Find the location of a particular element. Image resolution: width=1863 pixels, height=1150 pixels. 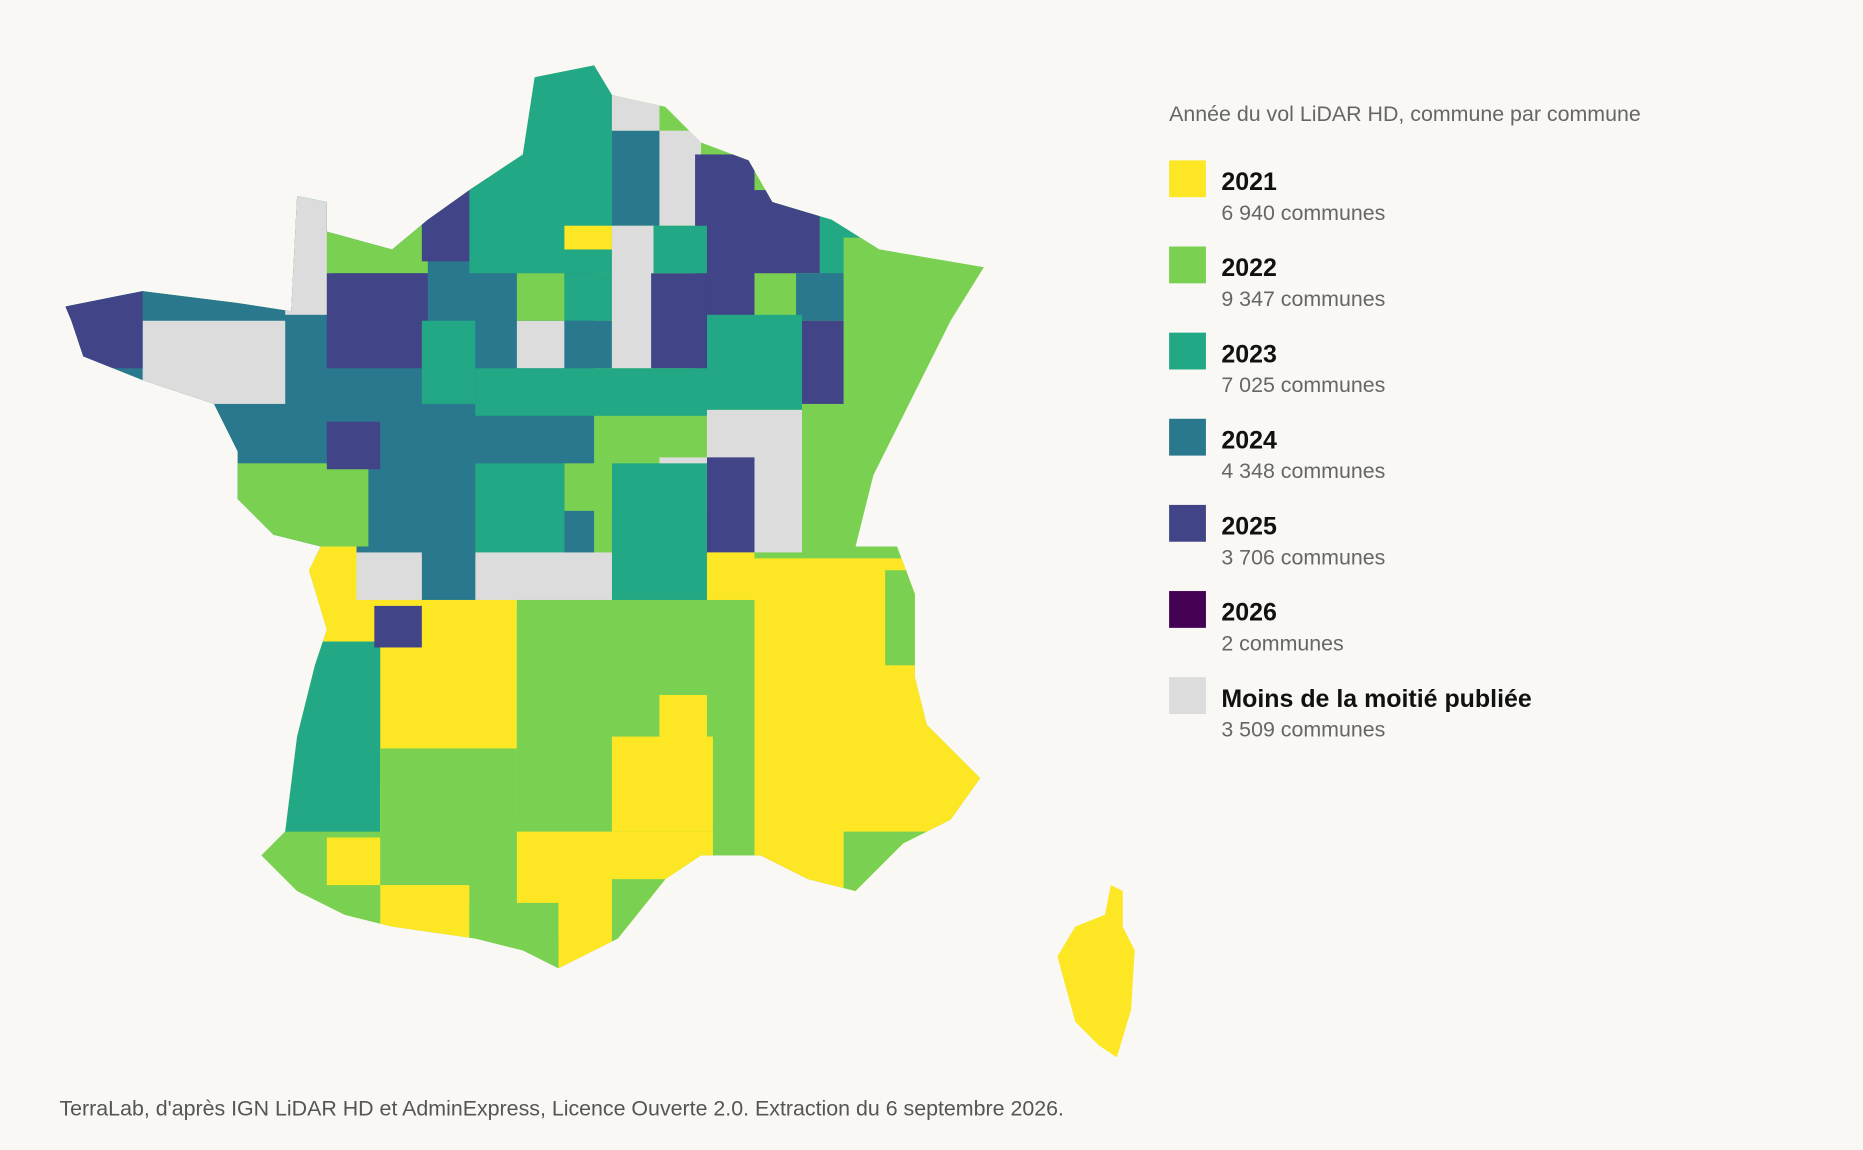

legend-label: 2026 is located at coordinates (1248, 613).